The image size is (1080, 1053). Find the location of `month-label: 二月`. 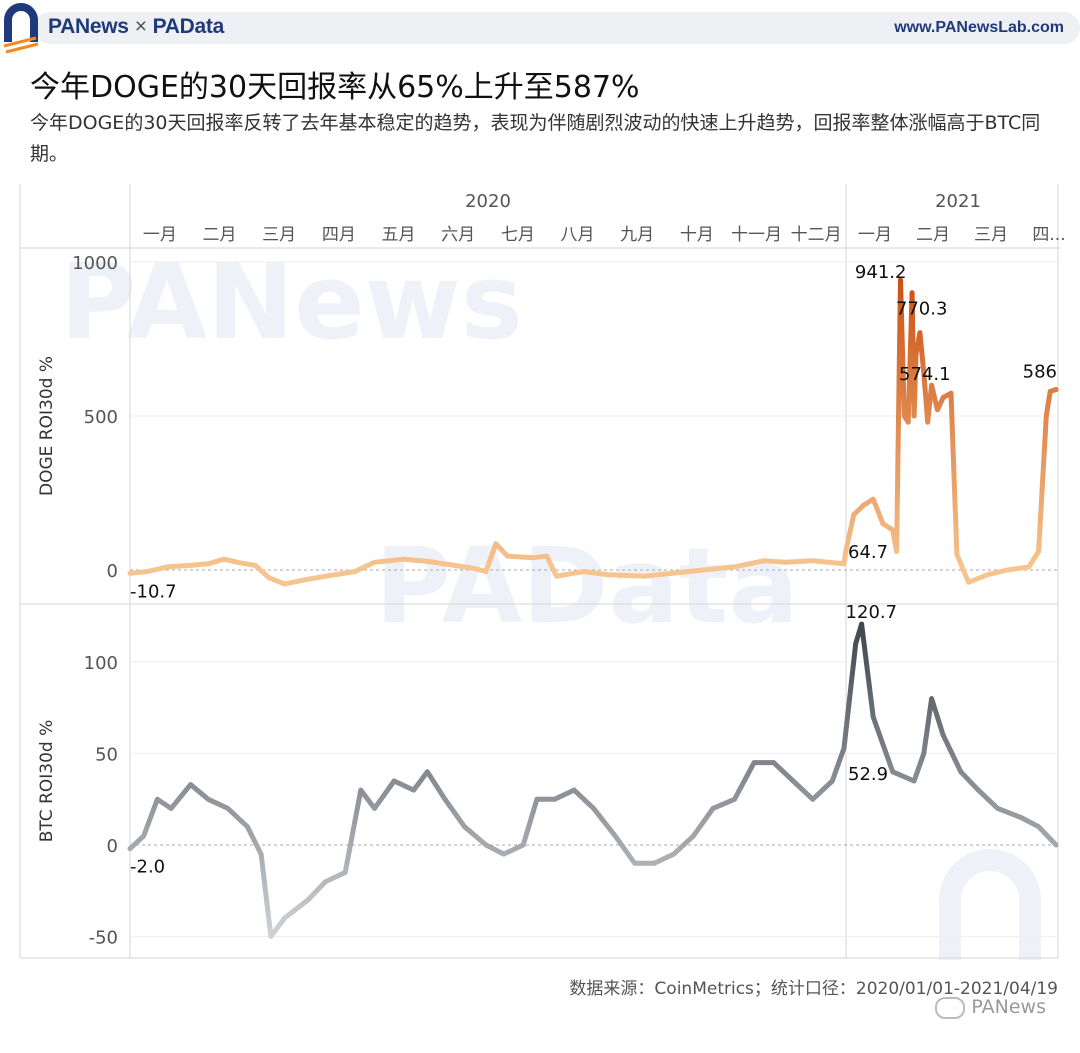

month-label: 二月 is located at coordinates (933, 235).